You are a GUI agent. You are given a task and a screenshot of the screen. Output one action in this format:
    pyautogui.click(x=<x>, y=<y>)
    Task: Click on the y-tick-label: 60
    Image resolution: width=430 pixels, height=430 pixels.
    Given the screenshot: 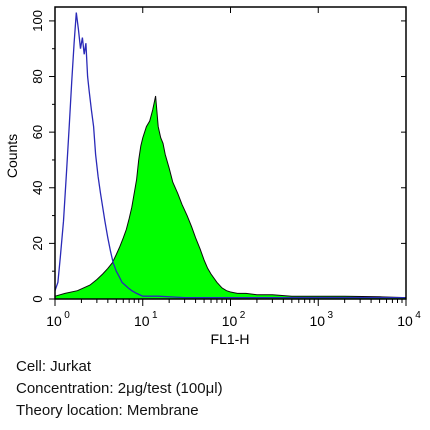 What is the action you would take?
    pyautogui.click(x=37, y=132)
    